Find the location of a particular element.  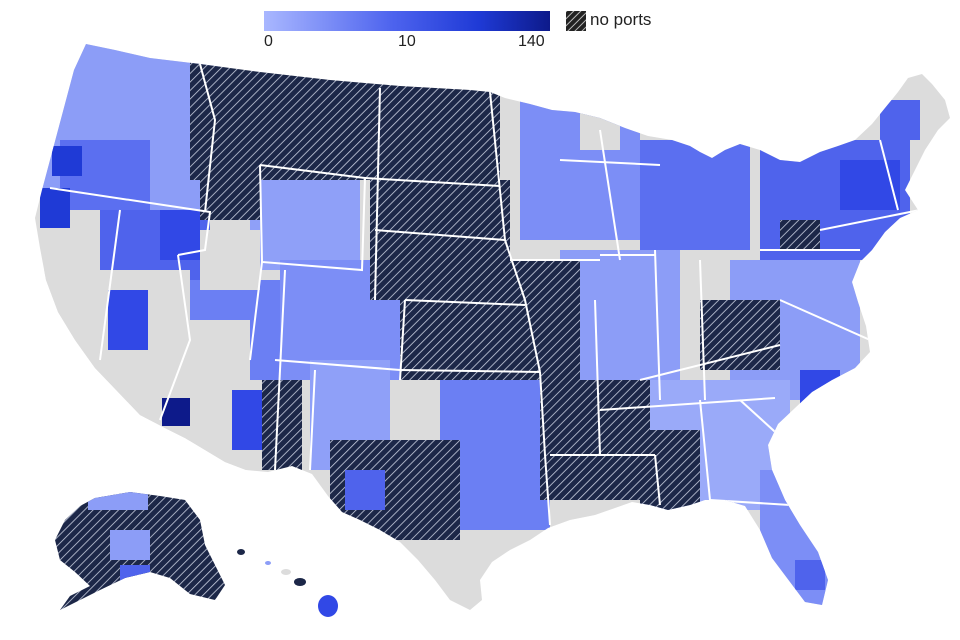

no-ports-label: no ports is located at coordinates (621, 19).